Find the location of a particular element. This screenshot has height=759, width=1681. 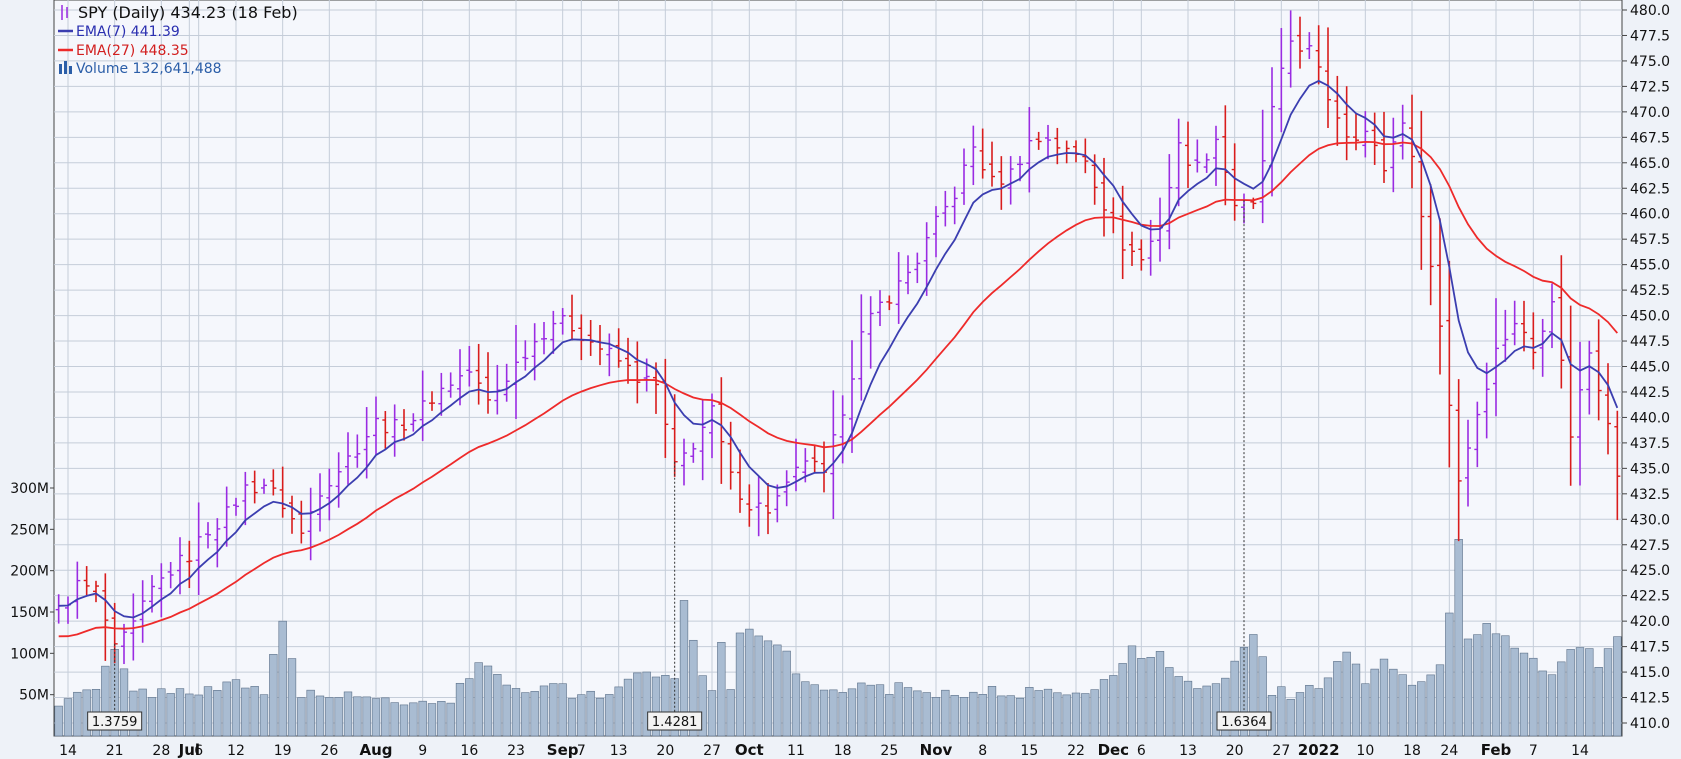

y-tick-label: 462.5 is located at coordinates (1650, 189).